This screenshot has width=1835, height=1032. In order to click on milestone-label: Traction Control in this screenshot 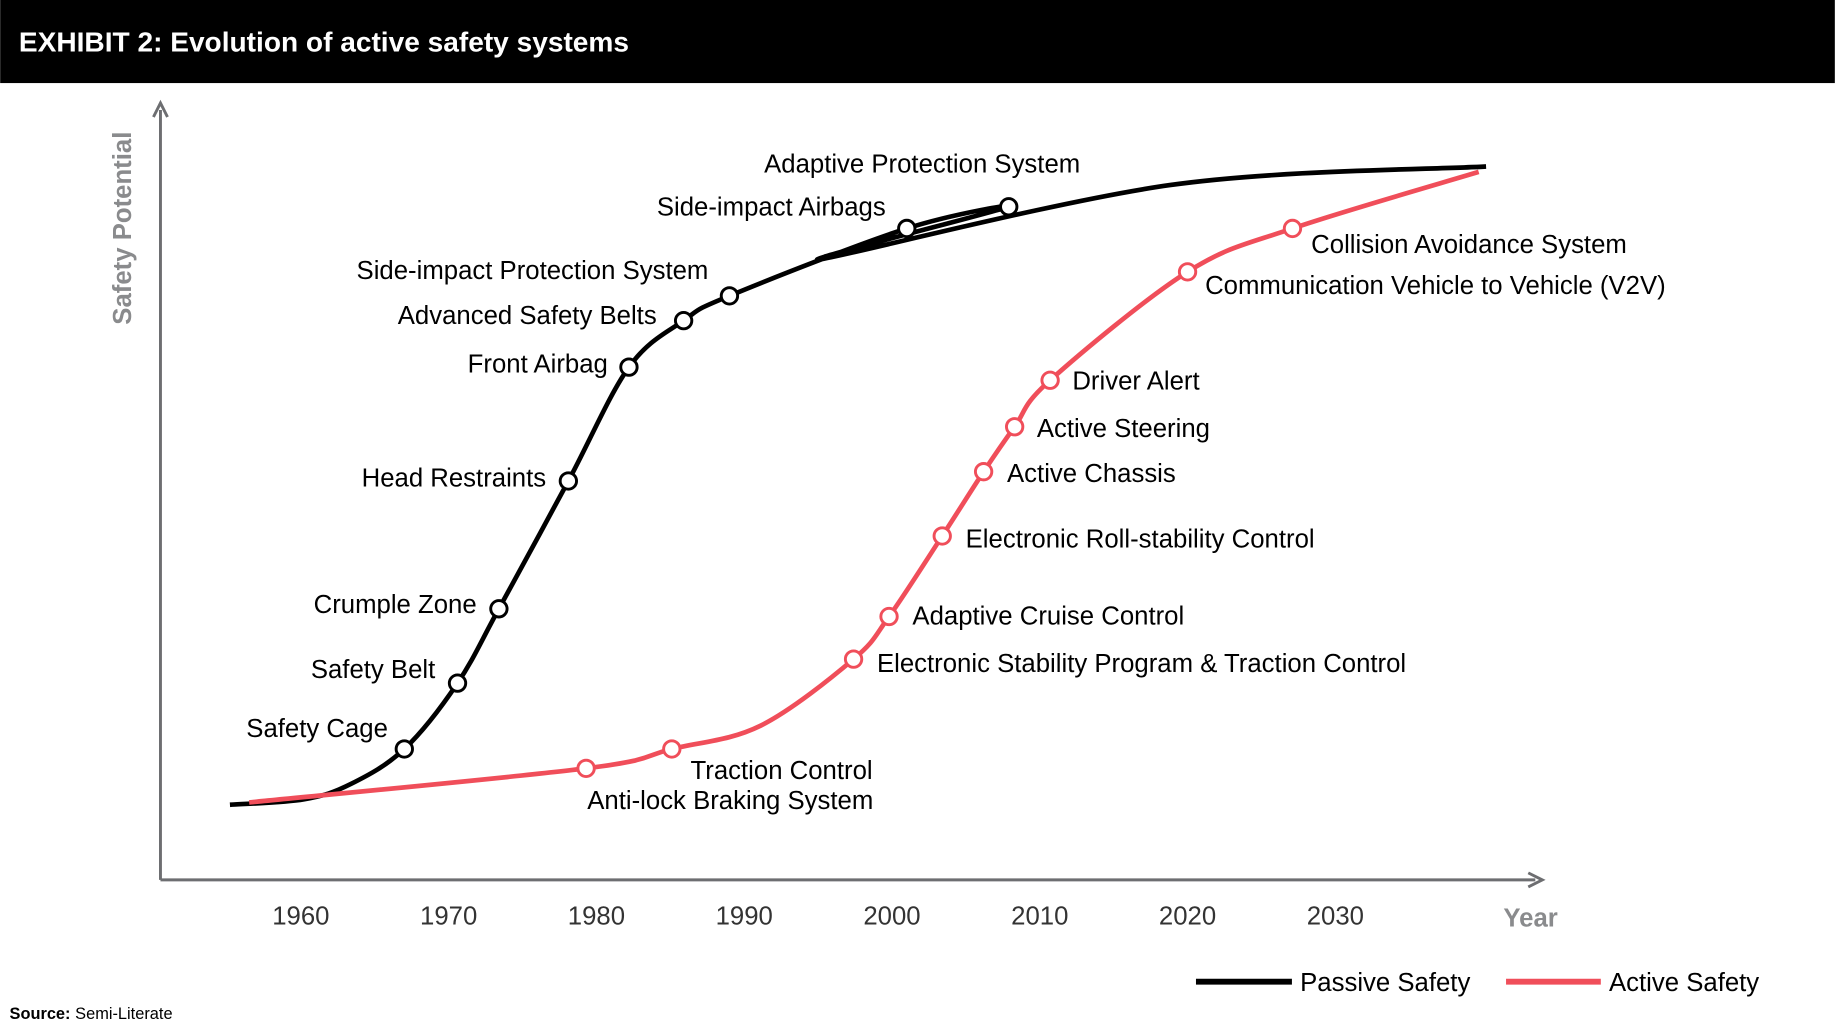, I will do `click(782, 771)`.